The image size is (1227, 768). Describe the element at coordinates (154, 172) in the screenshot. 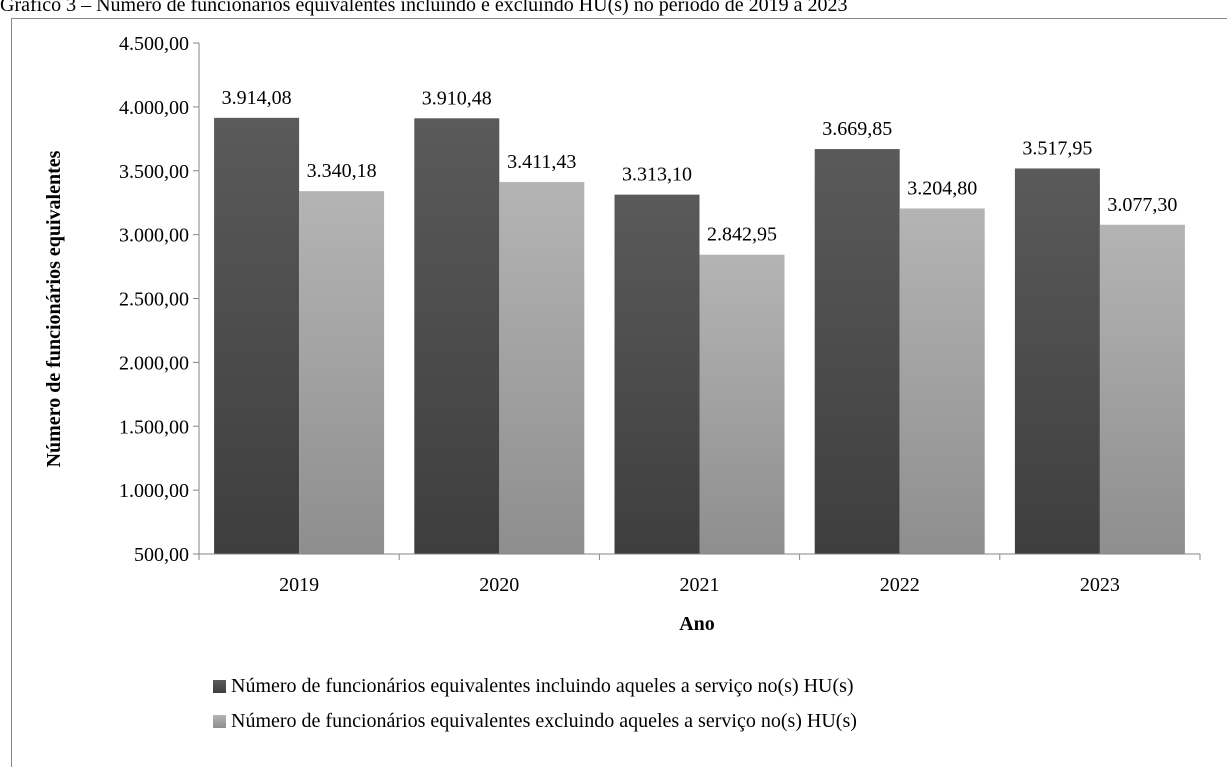

I see `y-tick-label: 3.500,00` at that location.